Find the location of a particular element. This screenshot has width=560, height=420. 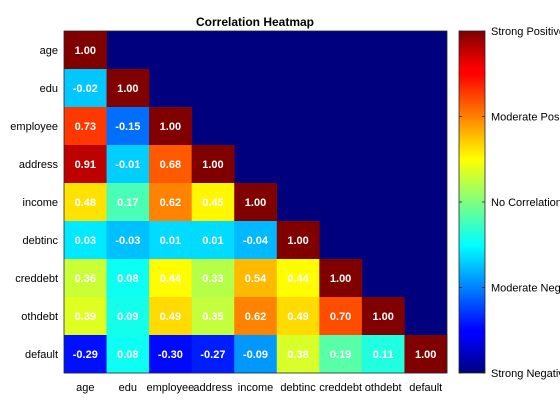

heatmap-cell-label: 0.39 is located at coordinates (85, 317).